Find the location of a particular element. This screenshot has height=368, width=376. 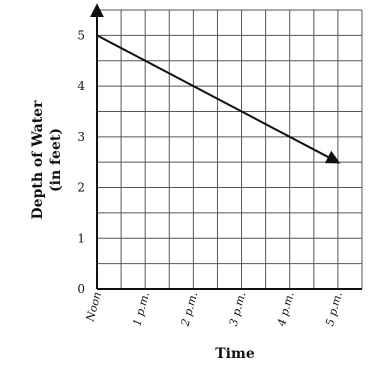

y-tick-labels: 0 1 2 3 4 5 is located at coordinates (81, 162).